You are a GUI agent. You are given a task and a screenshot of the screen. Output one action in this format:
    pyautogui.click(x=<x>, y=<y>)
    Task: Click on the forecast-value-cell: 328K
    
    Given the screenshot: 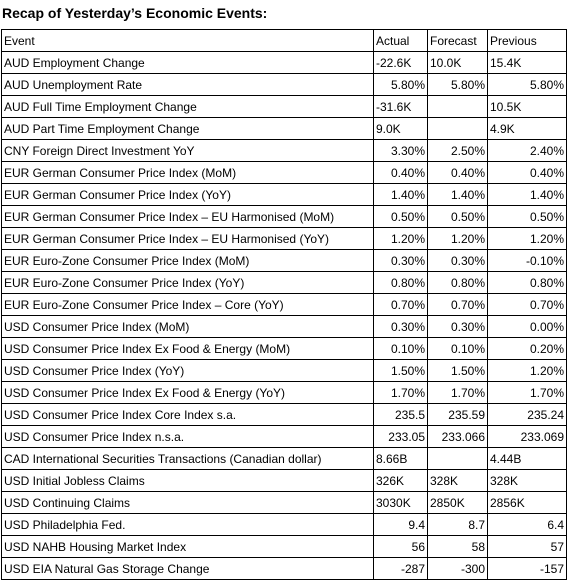 What is the action you would take?
    pyautogui.click(x=457, y=480)
    